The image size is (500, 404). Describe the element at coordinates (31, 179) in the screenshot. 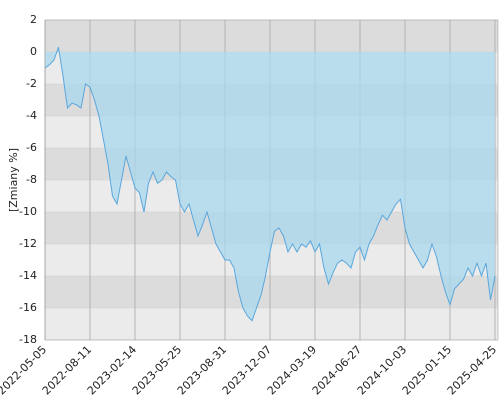

I see `y-tick-label: -8` at that location.